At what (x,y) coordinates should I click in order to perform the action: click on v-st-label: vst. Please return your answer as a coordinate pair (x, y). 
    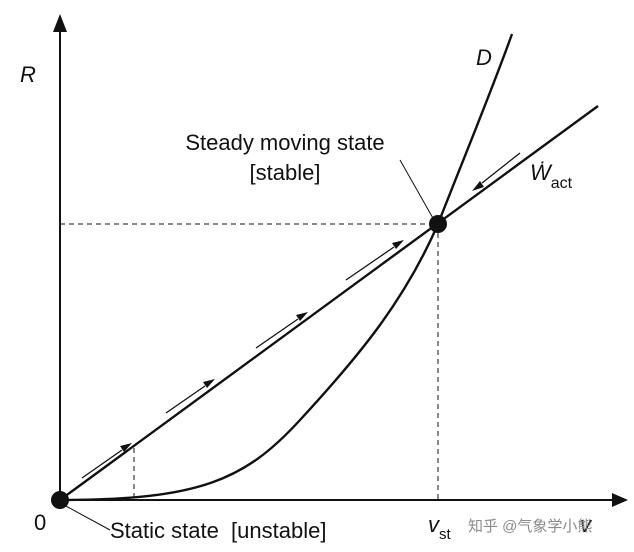
    Looking at the image, I should click on (440, 527).